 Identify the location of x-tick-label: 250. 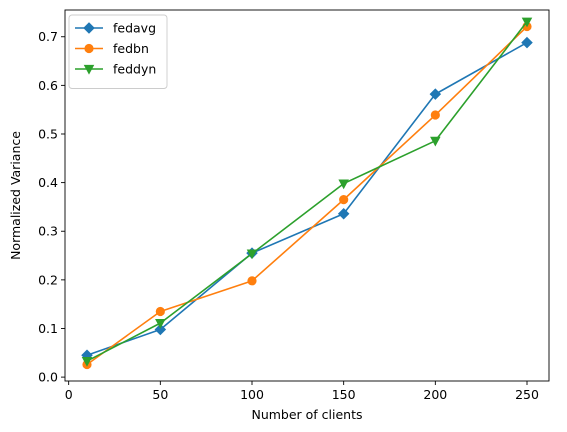
(527, 394).